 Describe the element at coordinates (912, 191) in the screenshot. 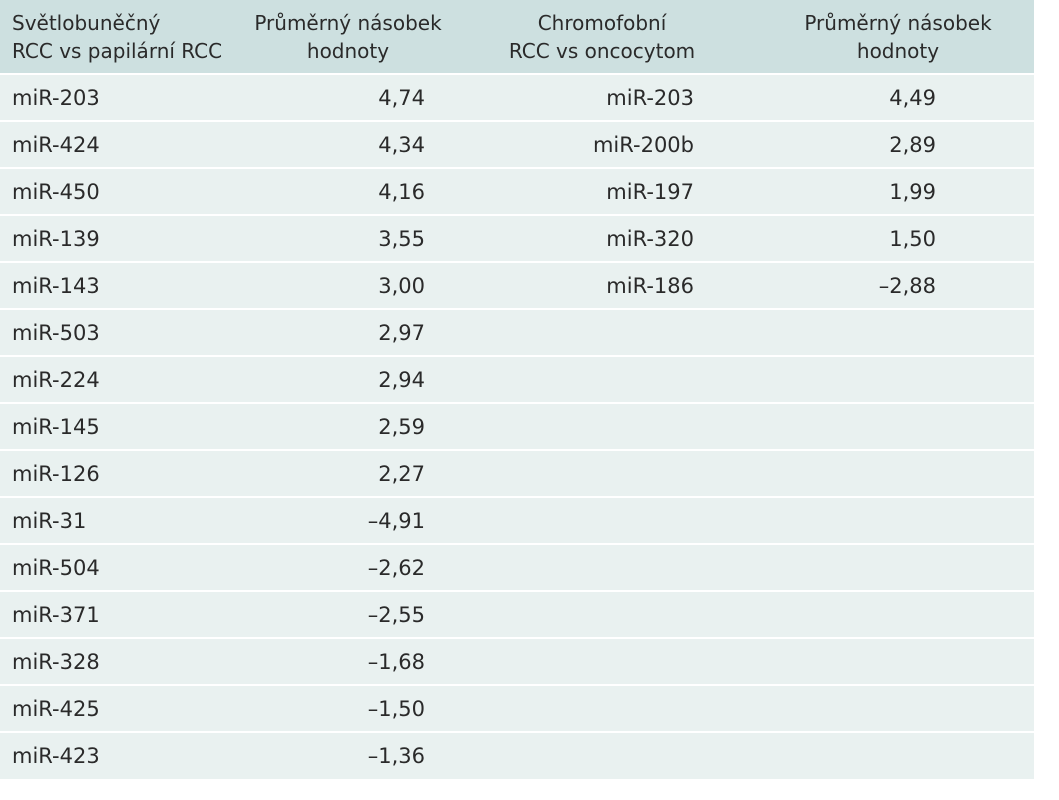

I see `fold-change-chrcc: 1,99` at that location.